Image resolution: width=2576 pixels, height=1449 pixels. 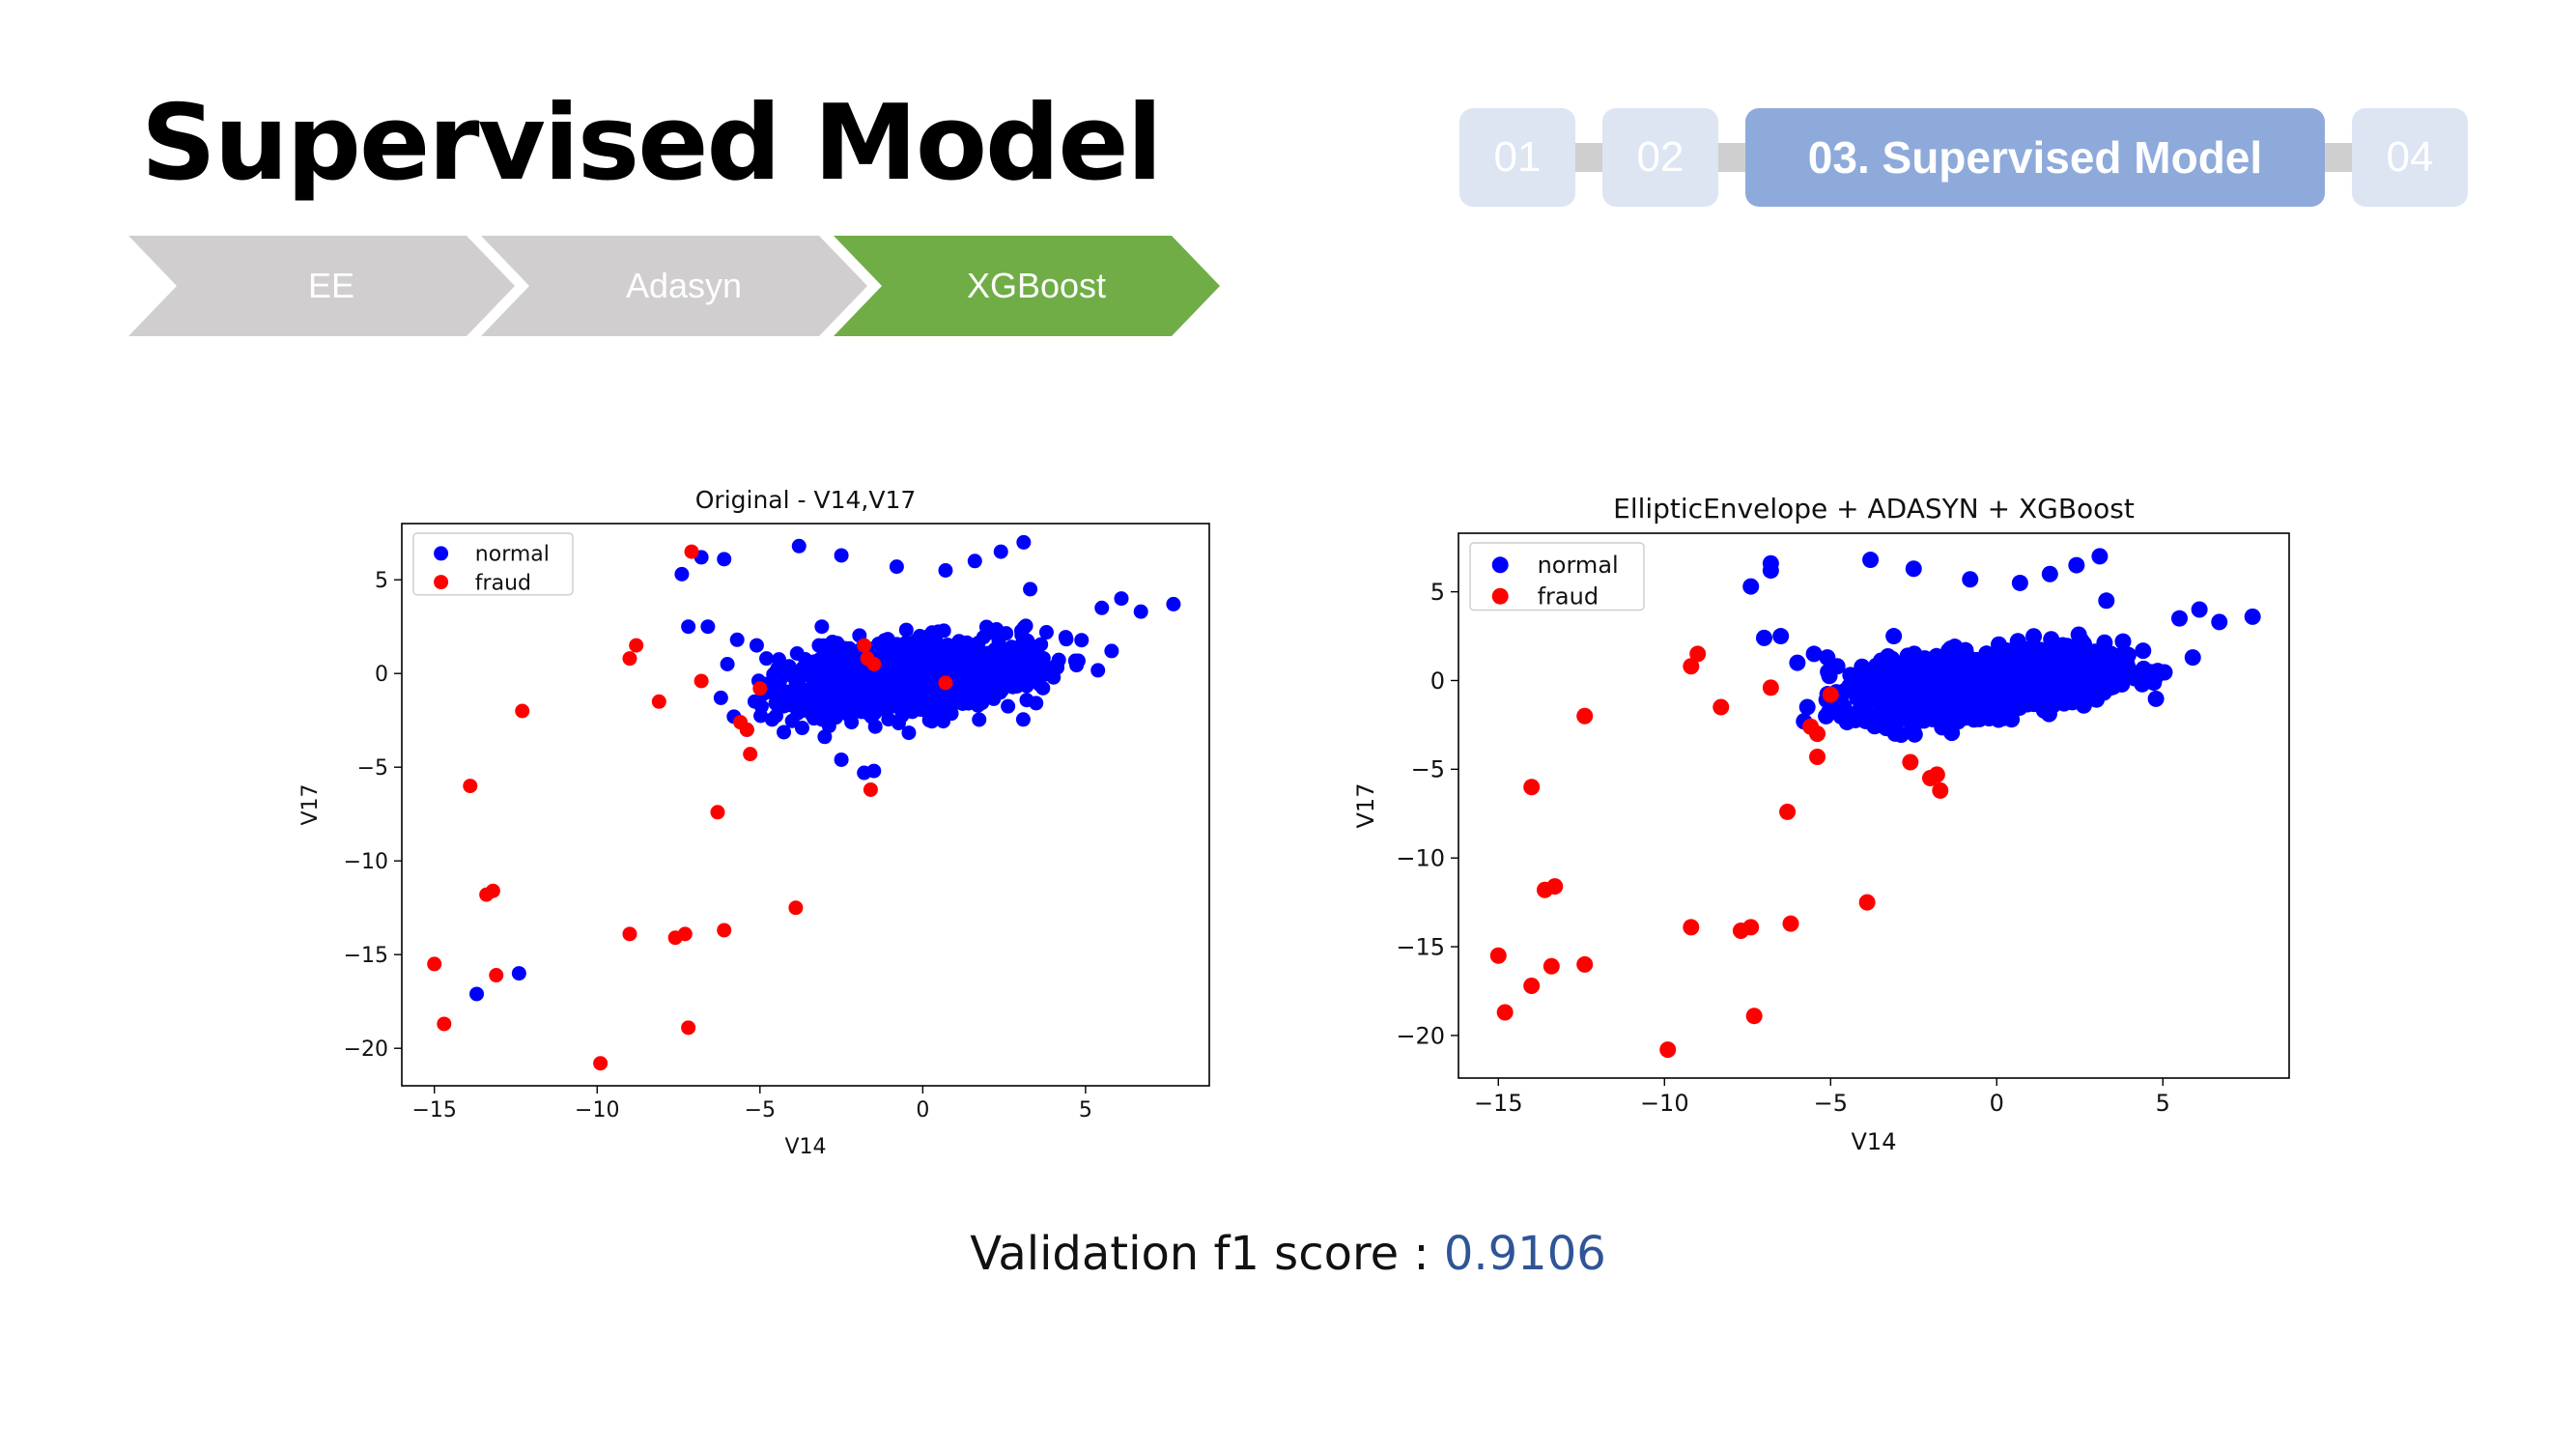 I want to click on plot-frame, so click(x=1874, y=805).